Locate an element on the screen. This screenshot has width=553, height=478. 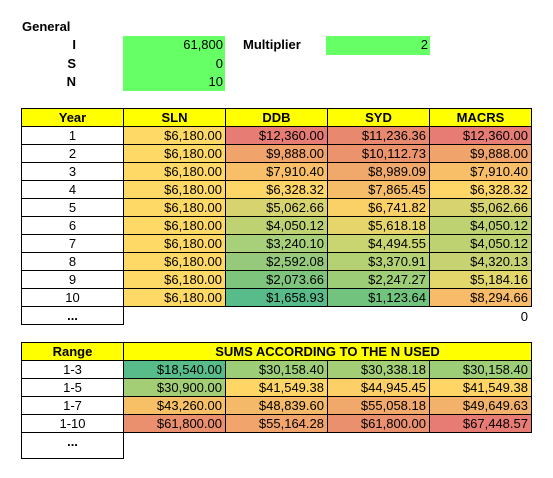
sum-cell: $55,058.18 is located at coordinates (378, 405).